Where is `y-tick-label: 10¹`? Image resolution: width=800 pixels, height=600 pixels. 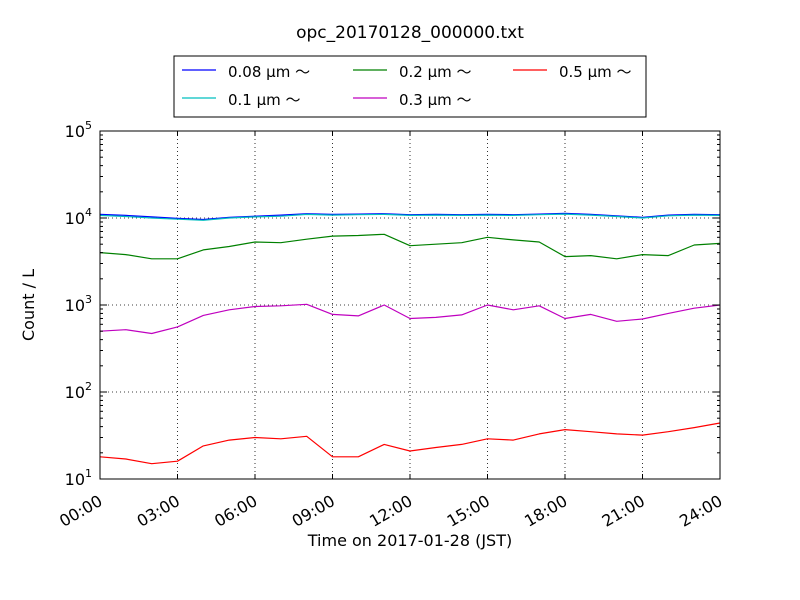
y-tick-label: 10¹ is located at coordinates (78, 478).